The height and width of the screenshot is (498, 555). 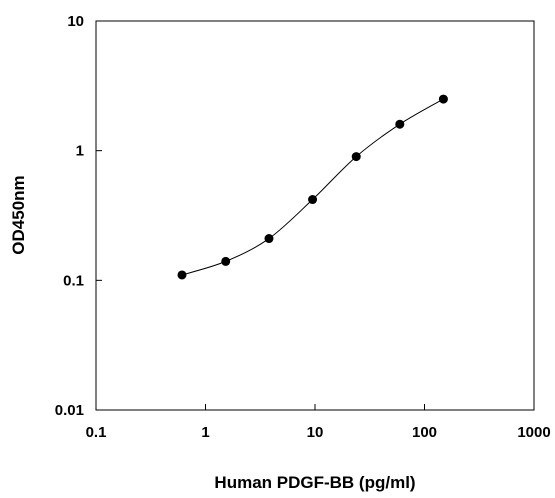 What do you see at coordinates (18, 214) in the screenshot?
I see `y-axis-title: OD450nm` at bounding box center [18, 214].